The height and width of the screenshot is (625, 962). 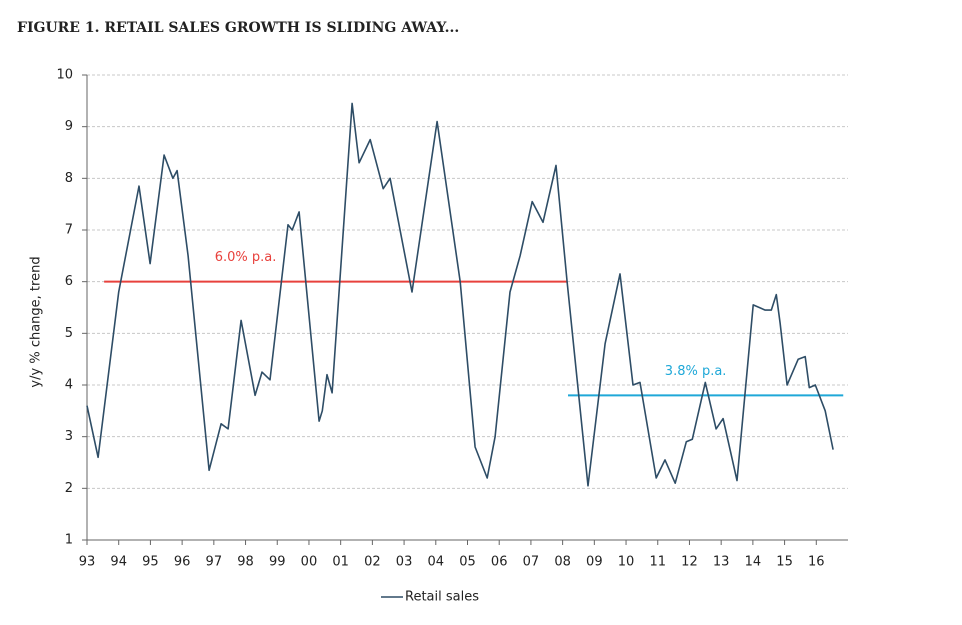 I want to click on x-tick-label: 12, so click(x=689, y=562).